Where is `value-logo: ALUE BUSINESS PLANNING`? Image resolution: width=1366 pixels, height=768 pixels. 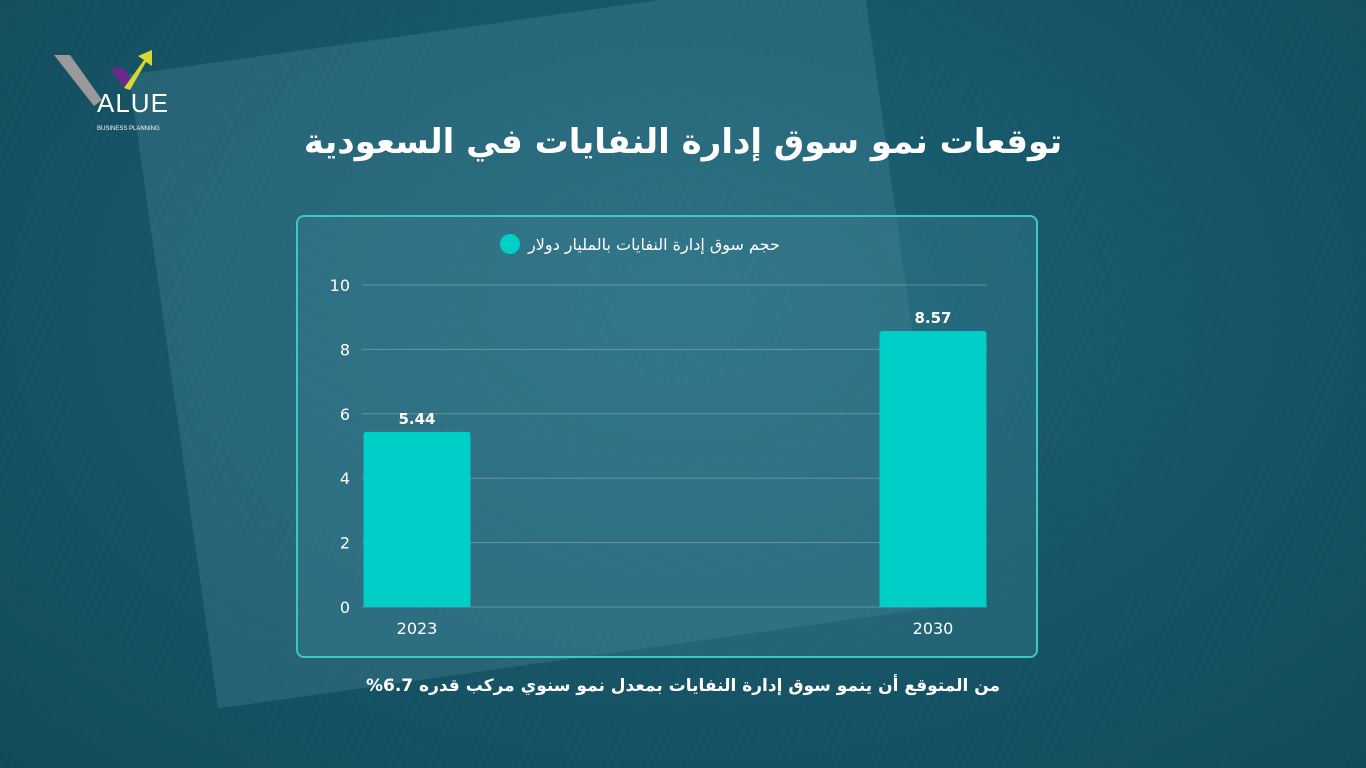 value-logo: ALUE BUSINESS PLANNING is located at coordinates (111, 91).